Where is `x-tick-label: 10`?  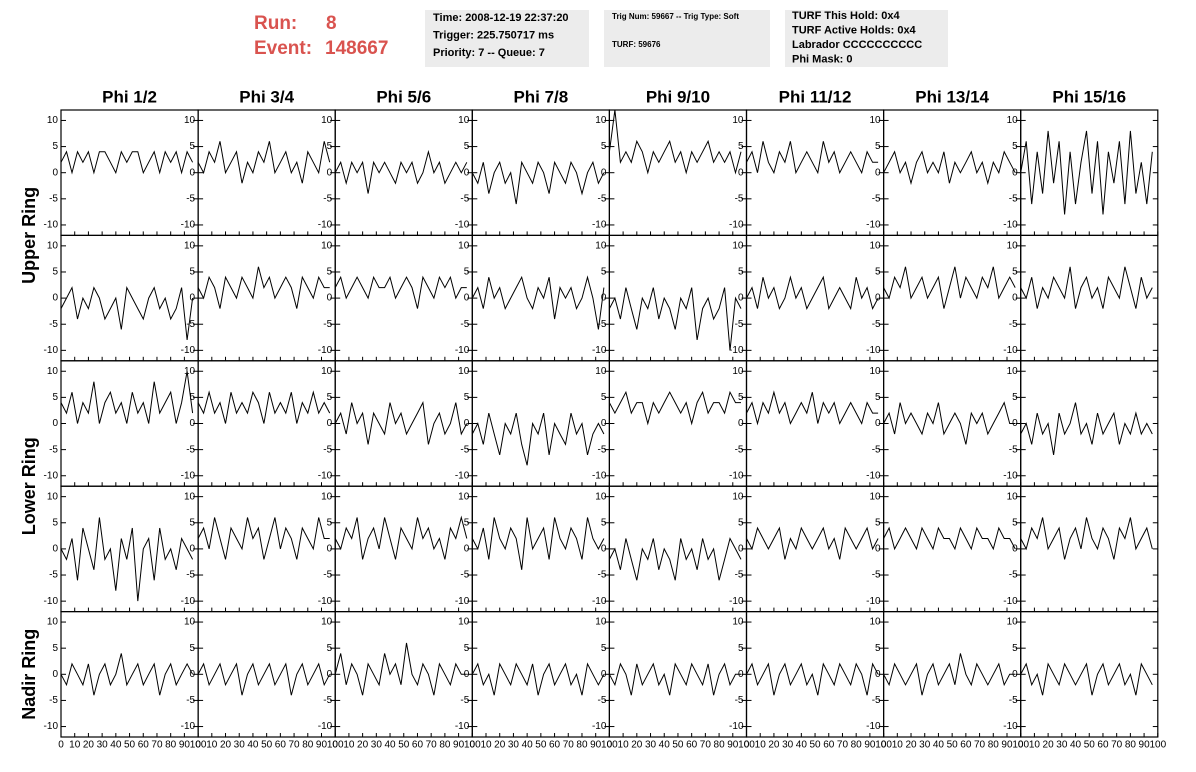
x-tick-label: 10 is located at coordinates (761, 745).